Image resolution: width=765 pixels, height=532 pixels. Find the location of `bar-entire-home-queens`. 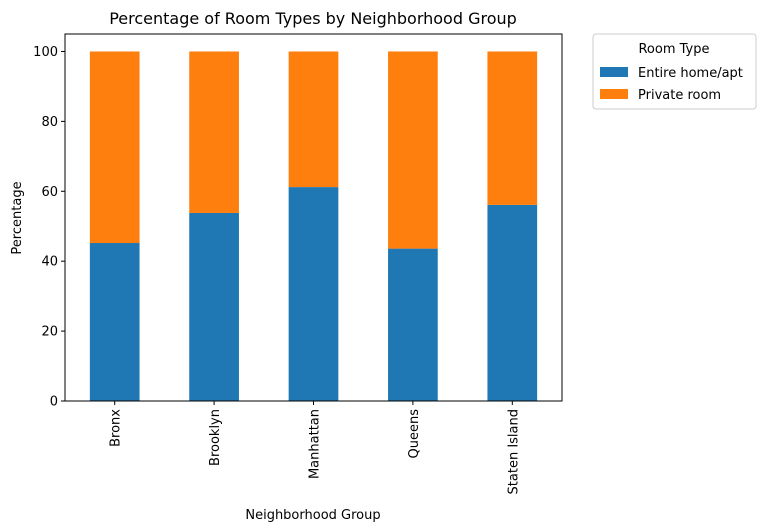

bar-entire-home-queens is located at coordinates (413, 324).